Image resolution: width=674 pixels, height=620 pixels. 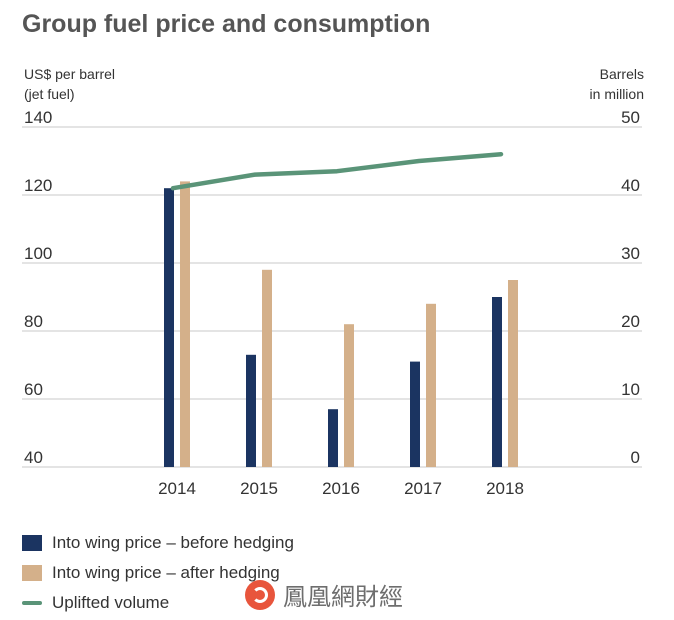 What do you see at coordinates (635, 457) in the screenshot?
I see `right-tick-label: 0` at bounding box center [635, 457].